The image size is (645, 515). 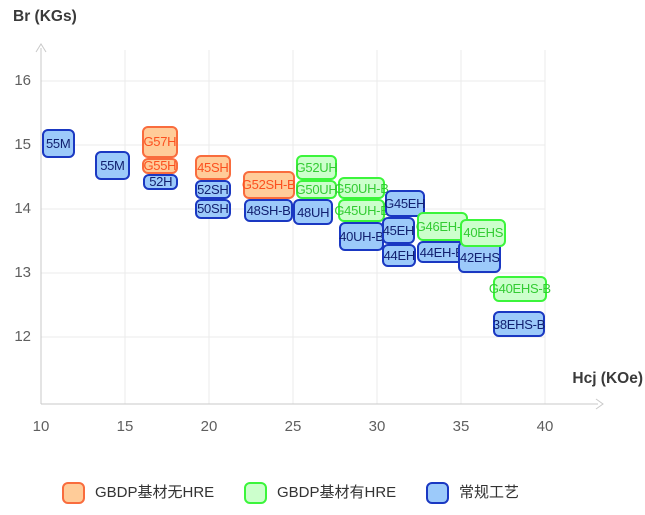 I want to click on grade-box-40uh-b: 40UH-B, so click(x=361, y=236).